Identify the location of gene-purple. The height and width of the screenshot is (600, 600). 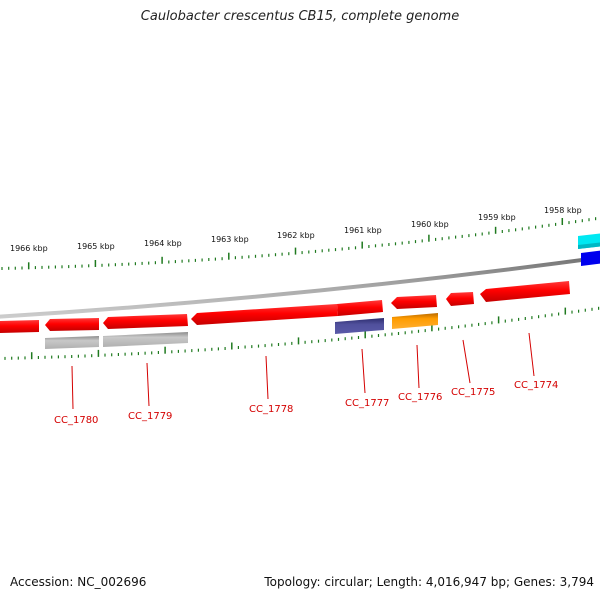
(359, 326).